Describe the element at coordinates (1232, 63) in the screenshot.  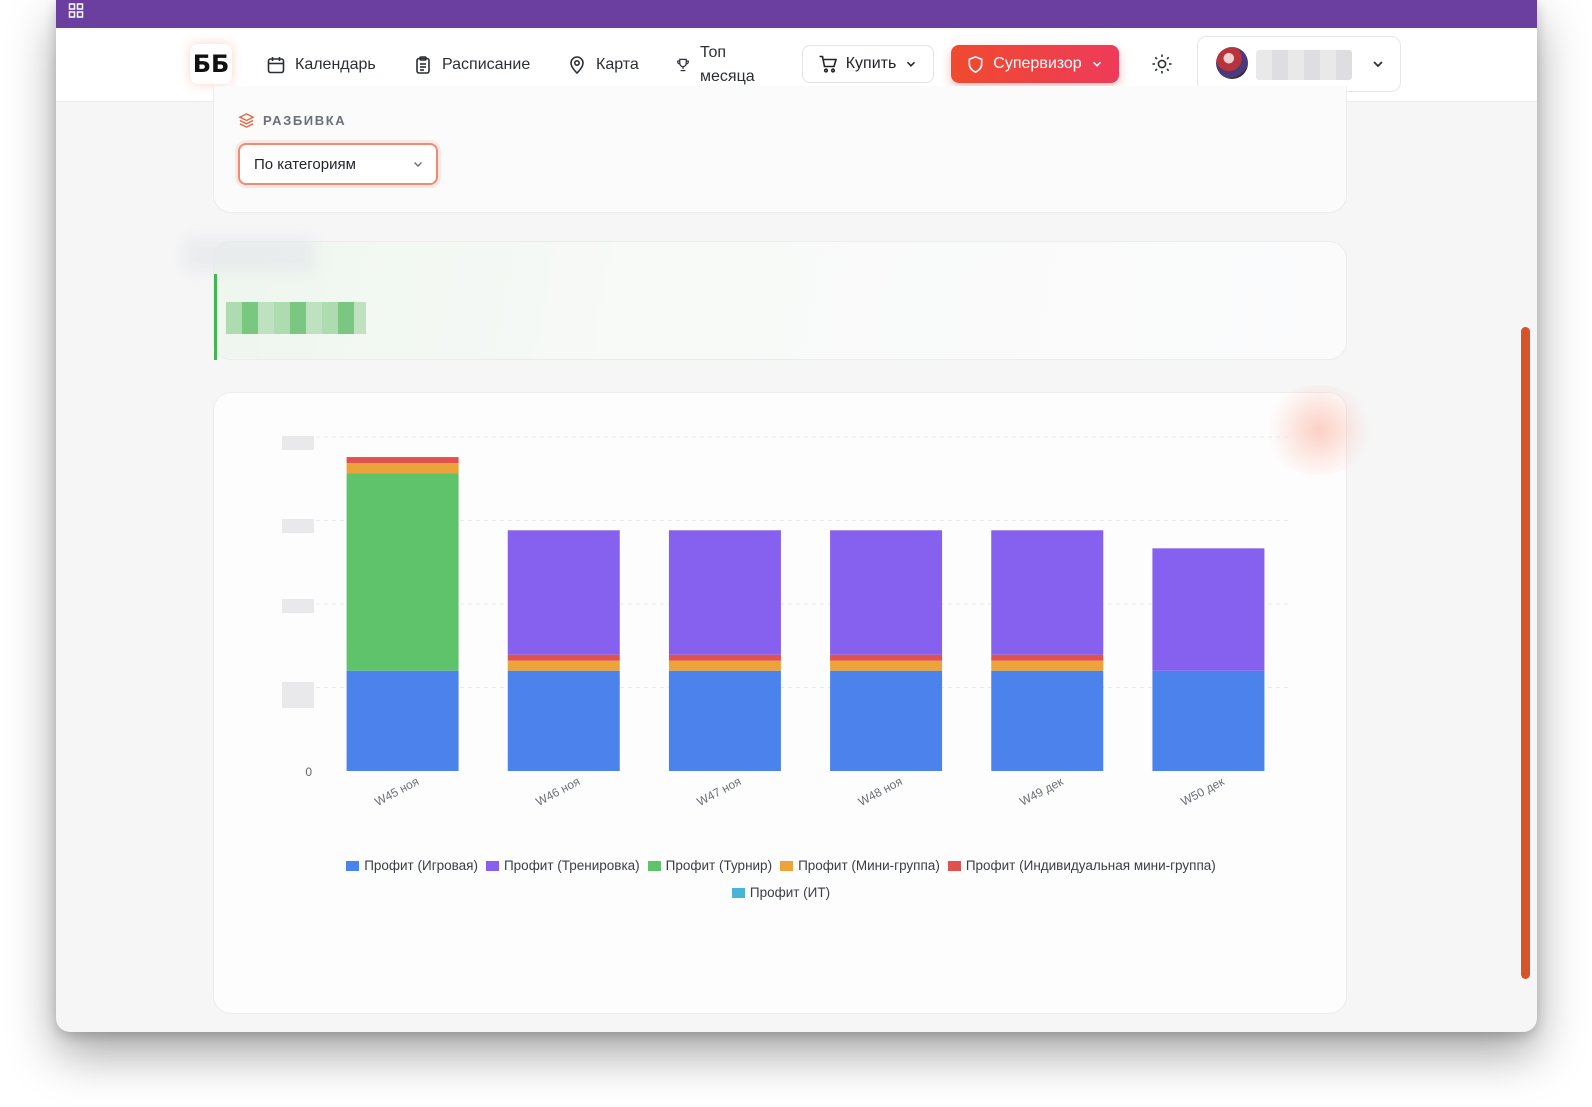
I see `avatar` at that location.